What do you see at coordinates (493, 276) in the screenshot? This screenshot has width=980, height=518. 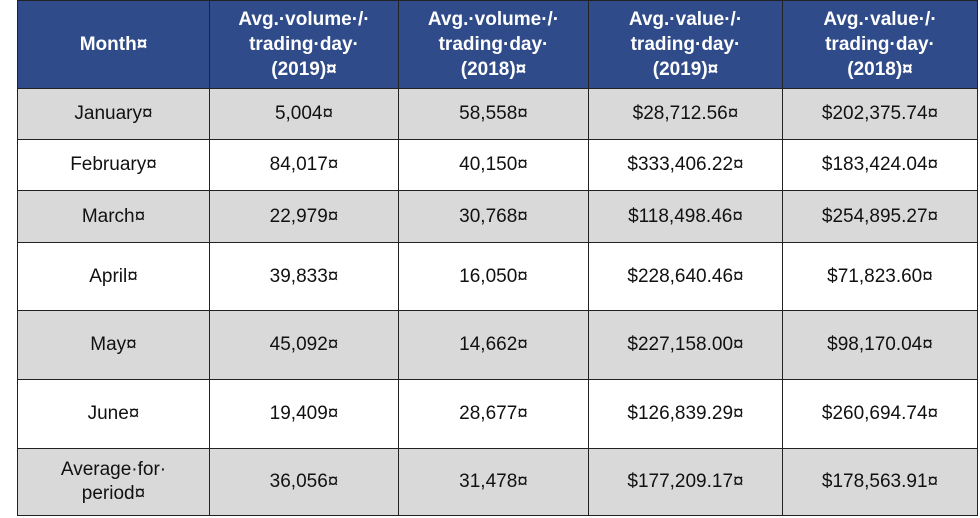 I see `avg-volume-2018-cell: 16,050¤` at bounding box center [493, 276].